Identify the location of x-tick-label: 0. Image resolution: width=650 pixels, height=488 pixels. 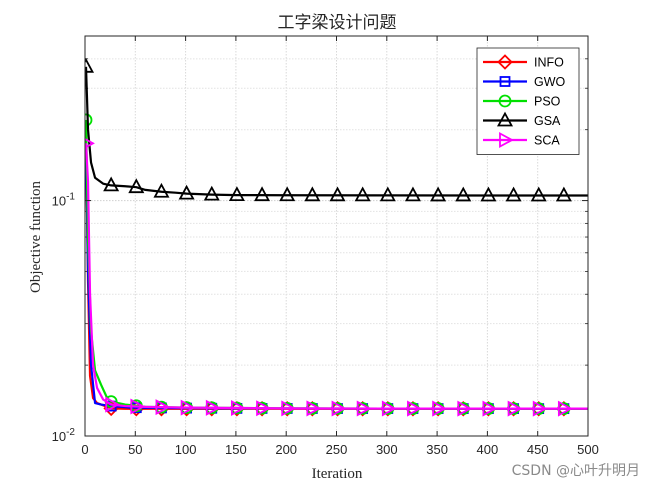
(84, 449).